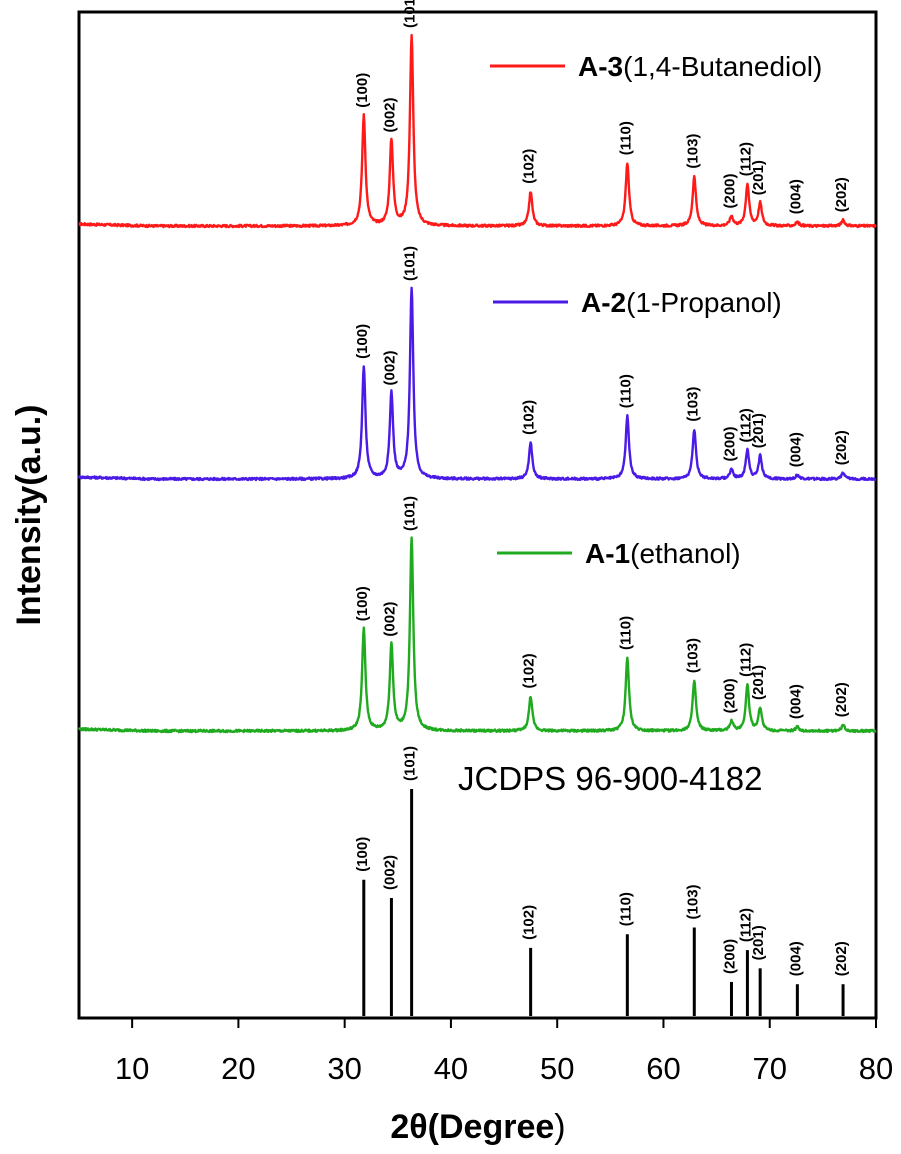  What do you see at coordinates (529, 670) in the screenshot?
I see `peak-label-s2-3: (102)` at bounding box center [529, 670].